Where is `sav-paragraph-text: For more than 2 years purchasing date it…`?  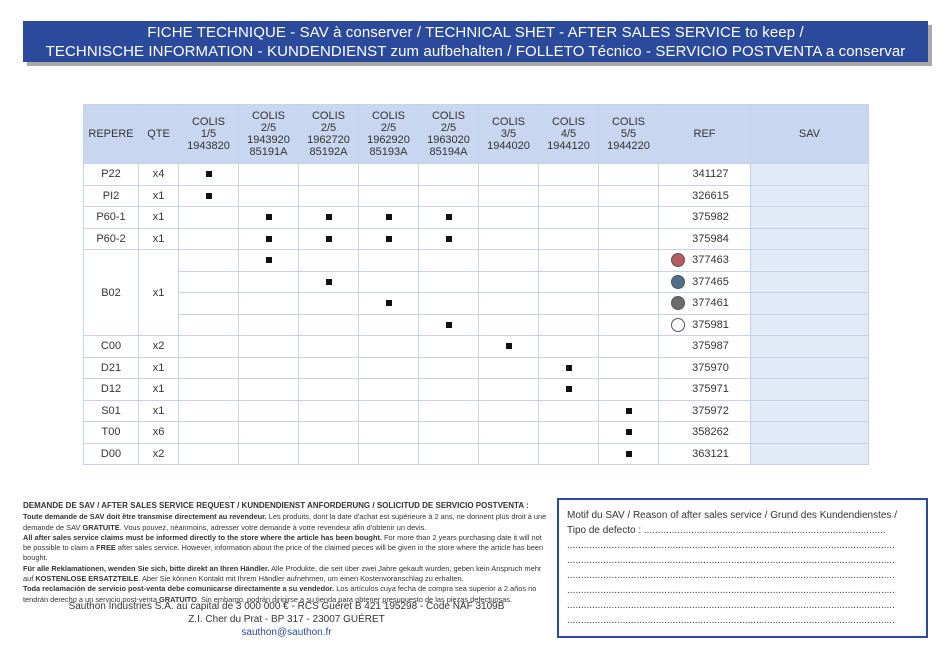
sav-paragraph-text: For more than 2 years purchasing date it… is located at coordinates (282, 542).